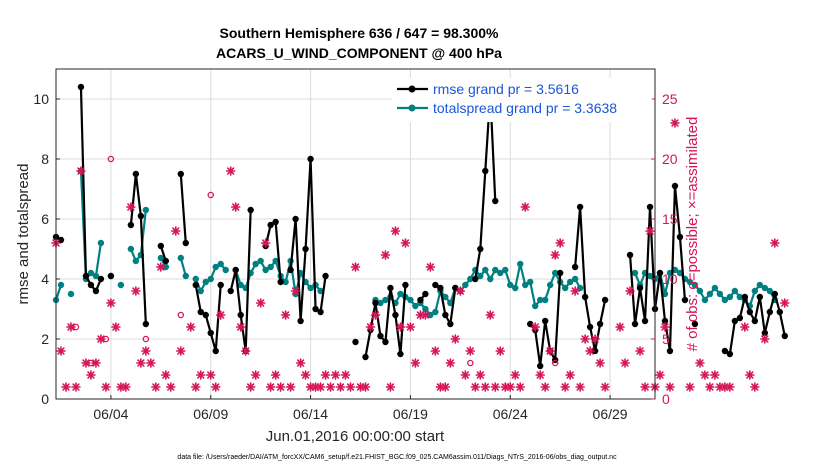 This screenshot has height=470, width=830. Describe the element at coordinates (359, 53) in the screenshot. I see `chart-title-line2: ACARS_U_WIND_COMPONENT @ 400 hPa` at that location.